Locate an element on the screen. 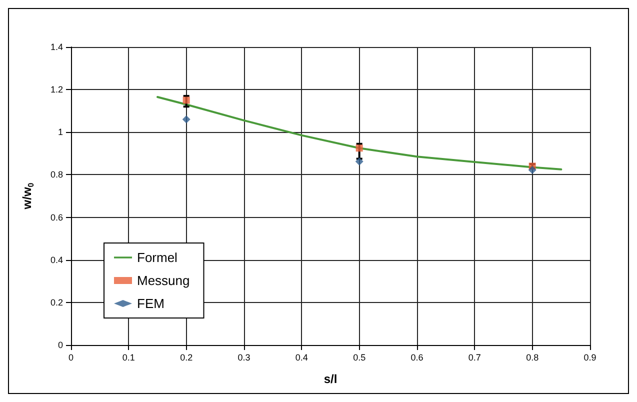 The height and width of the screenshot is (402, 637). y-tick-label: 1.4 is located at coordinates (56, 47).